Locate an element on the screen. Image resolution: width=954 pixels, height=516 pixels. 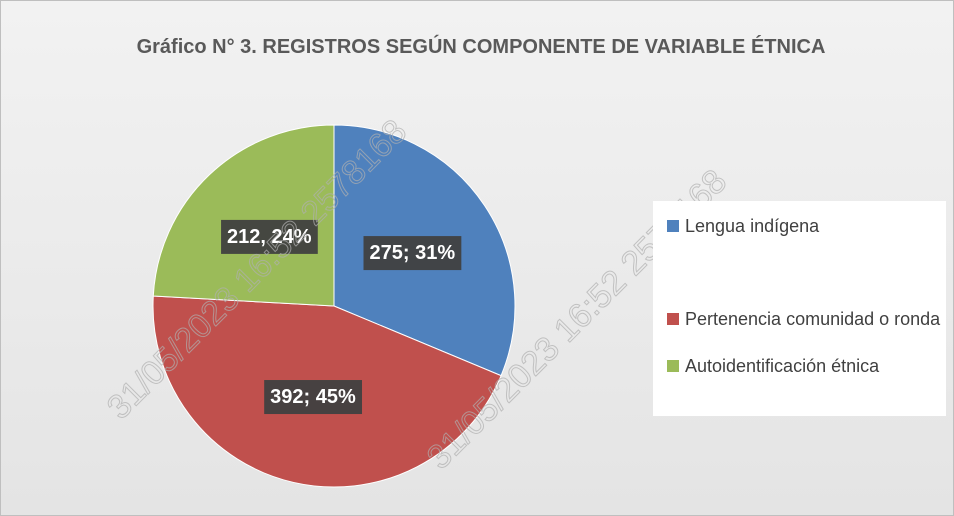
legend-entry: Autoidentificación étnica is located at coordinates (803, 366).